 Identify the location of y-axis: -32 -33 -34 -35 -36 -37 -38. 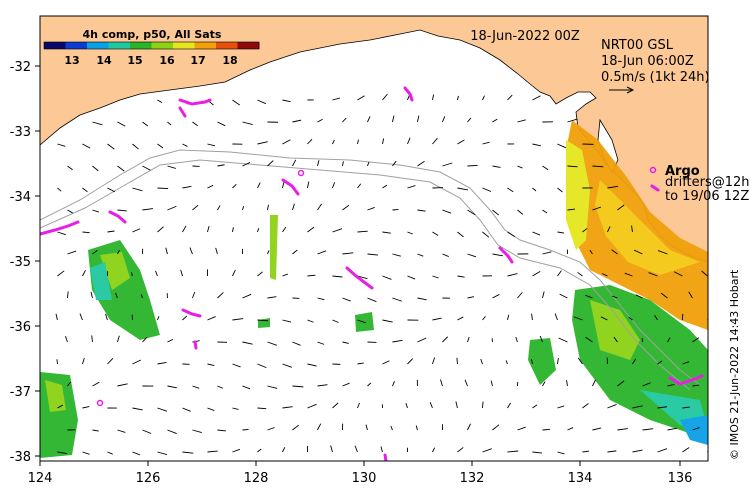
(25, 262).